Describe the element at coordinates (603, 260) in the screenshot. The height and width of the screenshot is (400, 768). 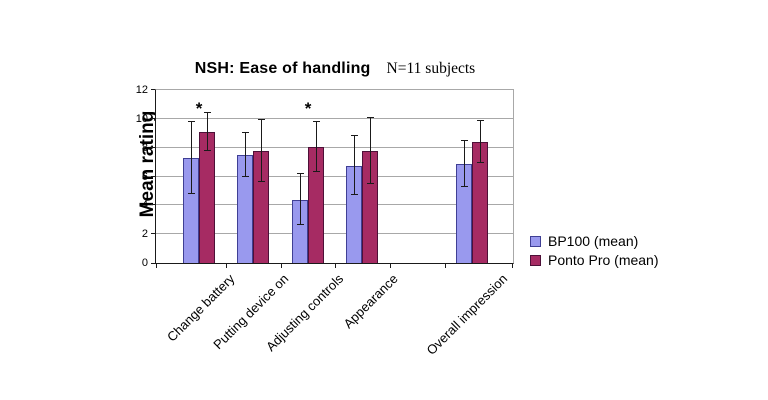
I see `legend-label: Ponto Pro (mean)` at that location.